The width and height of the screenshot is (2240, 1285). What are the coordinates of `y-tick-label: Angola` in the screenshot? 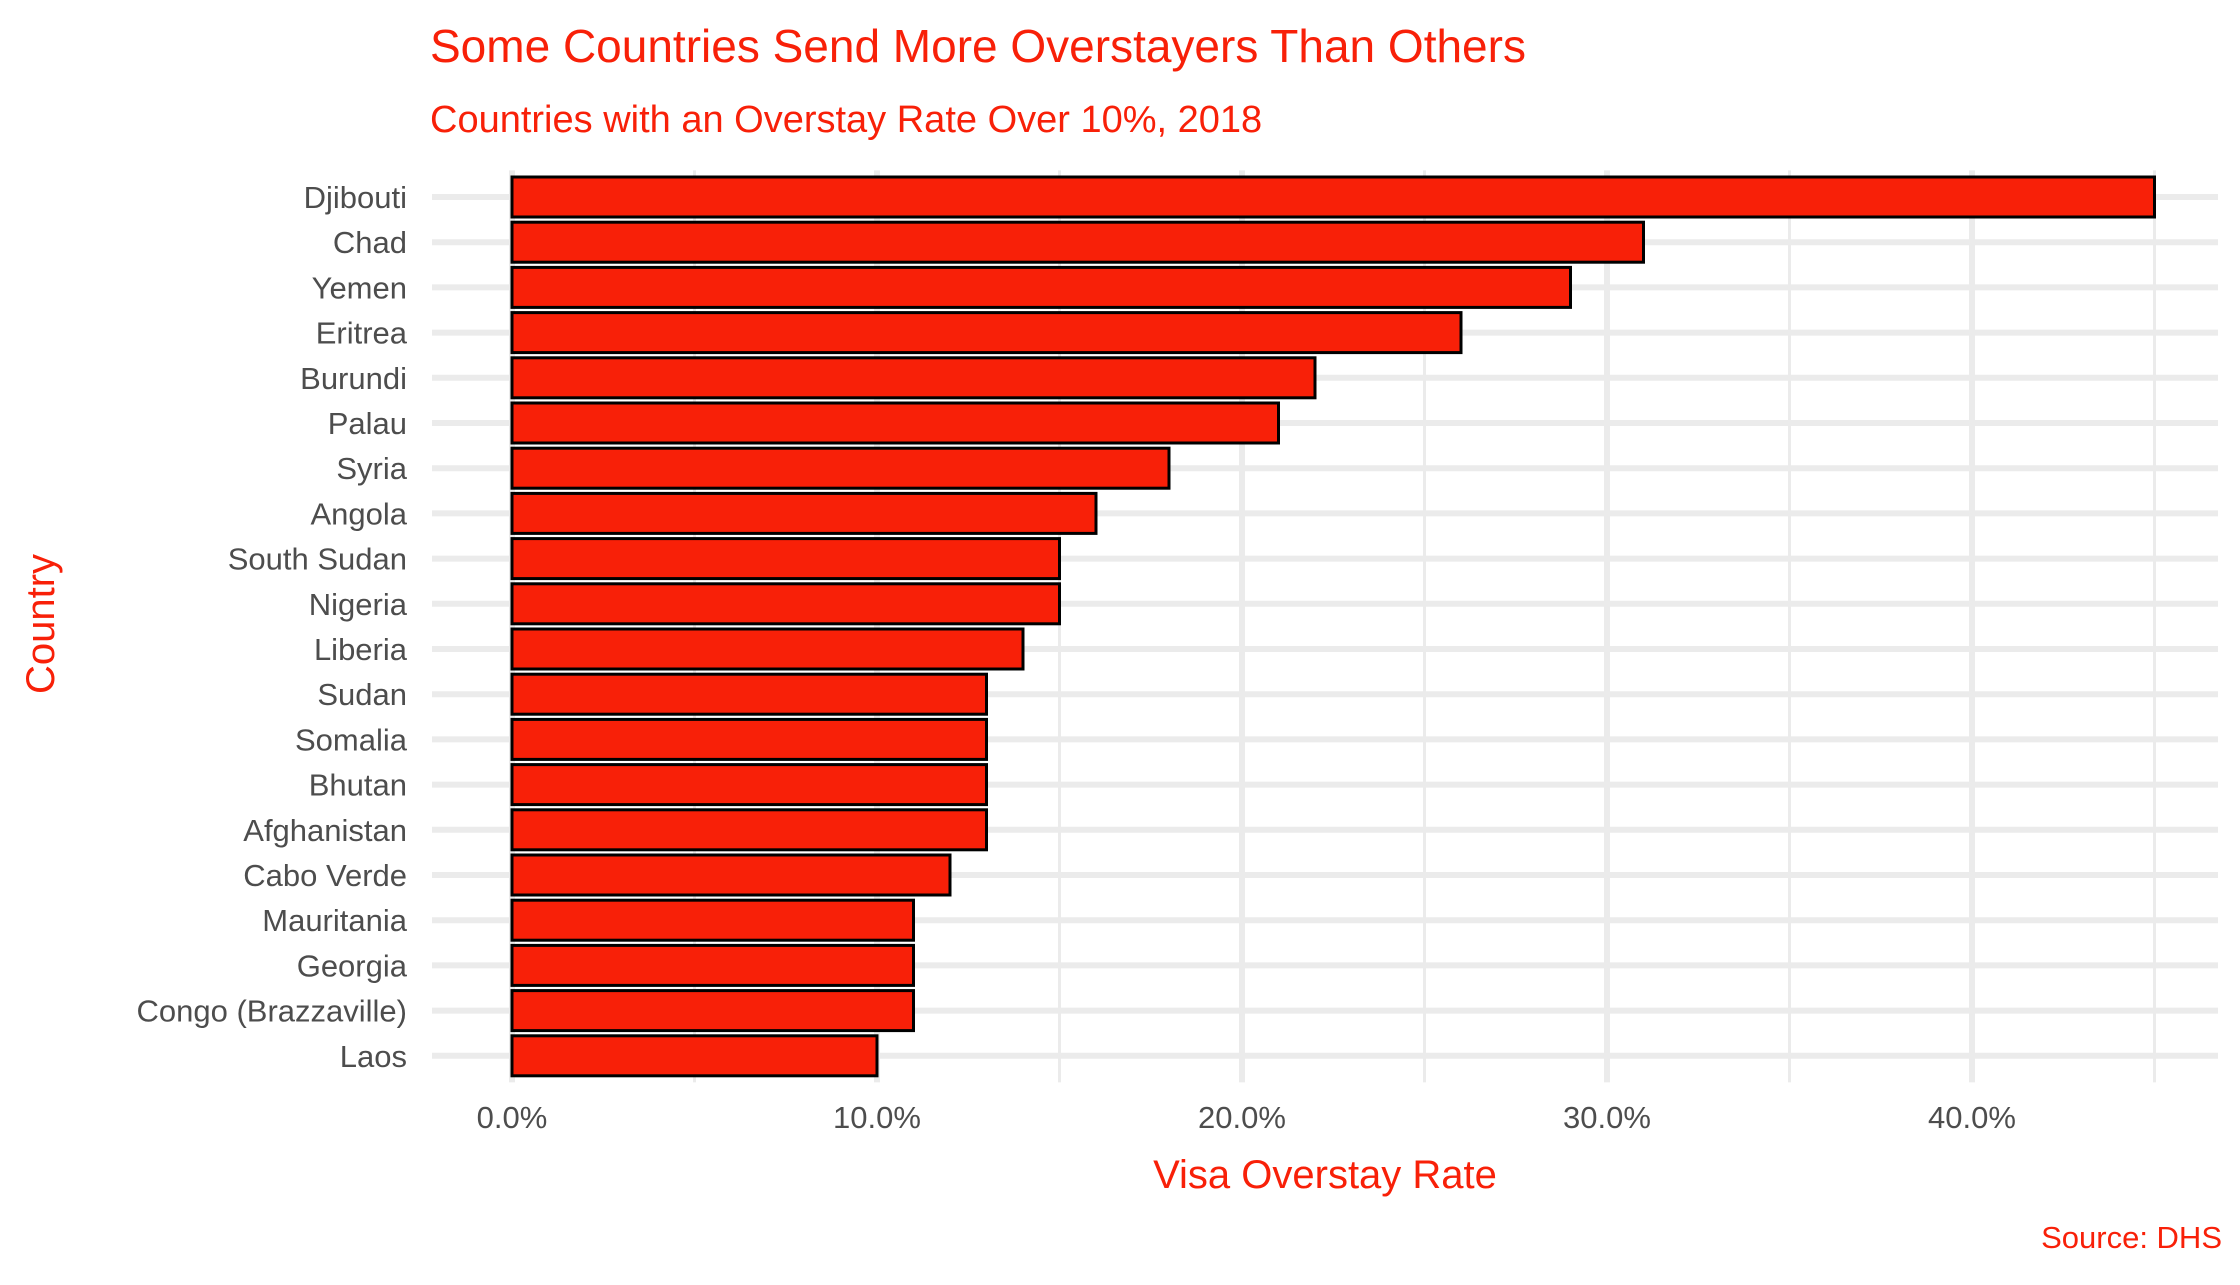 It's located at (358, 513).